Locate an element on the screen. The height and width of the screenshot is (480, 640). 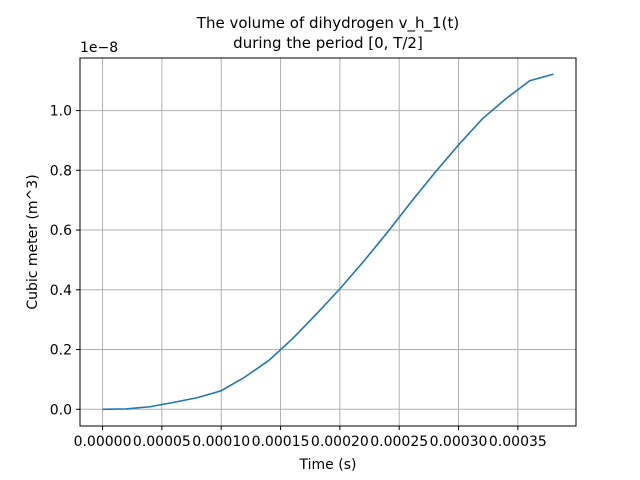
y-tick-label: 0.0 is located at coordinates (61, 410).